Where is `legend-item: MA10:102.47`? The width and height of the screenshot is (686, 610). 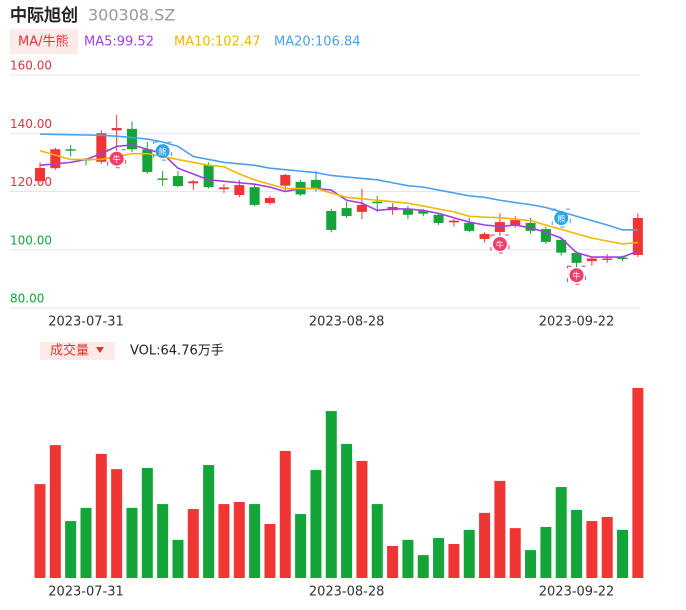 legend-item: MA10:102.47 is located at coordinates (217, 42).